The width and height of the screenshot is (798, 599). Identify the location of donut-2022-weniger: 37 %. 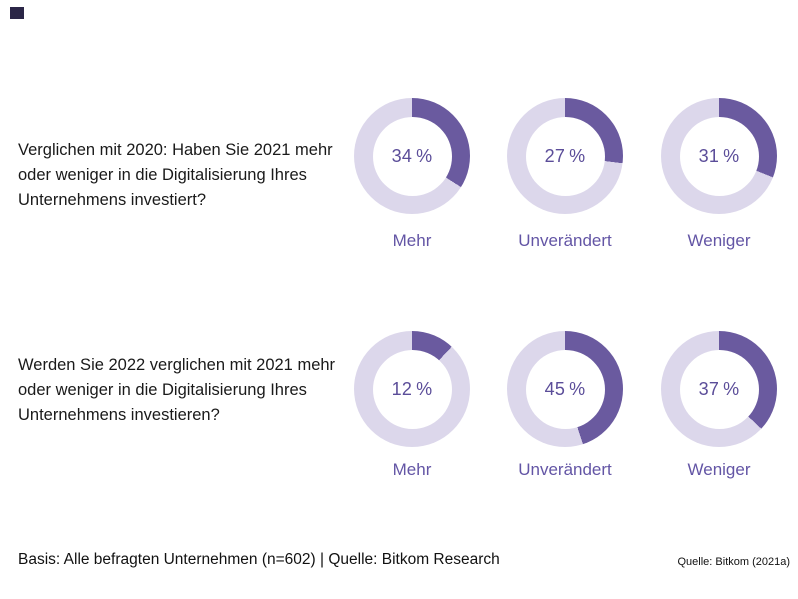
(719, 389).